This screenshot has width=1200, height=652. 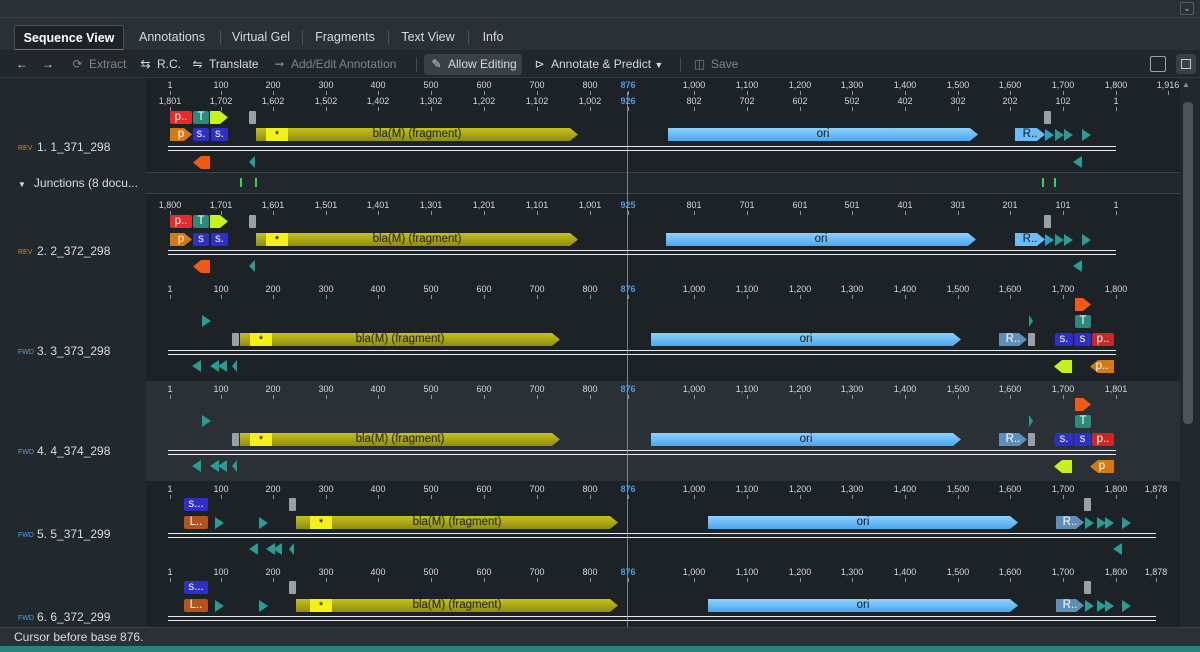 I want to click on save-button: ◫ Save, so click(x=715, y=64).